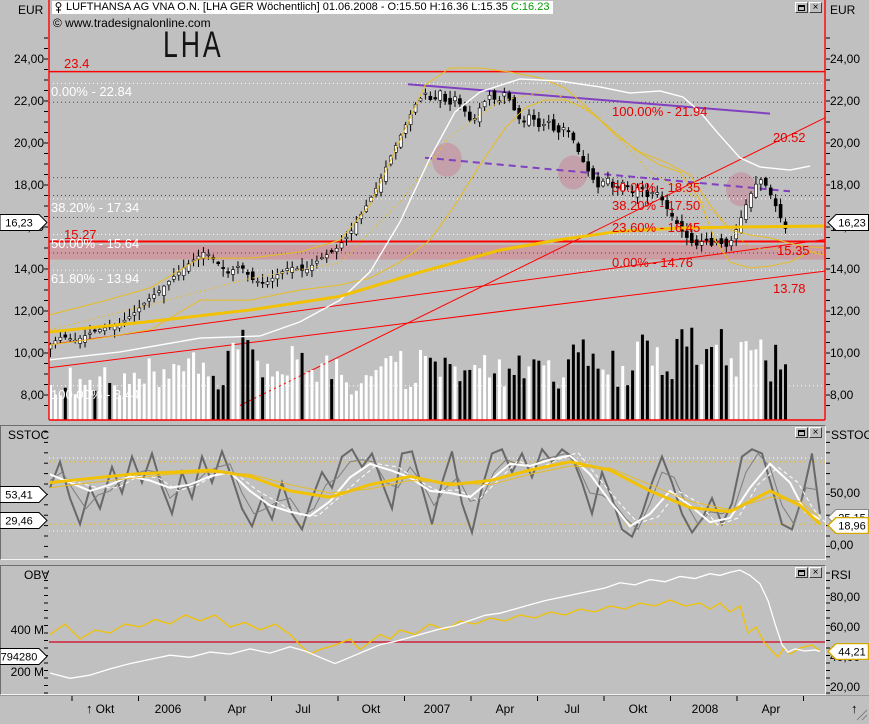 This screenshot has width=869, height=724. Describe the element at coordinates (845, 101) in the screenshot. I see `price-tick-label-right: 22,00` at that location.